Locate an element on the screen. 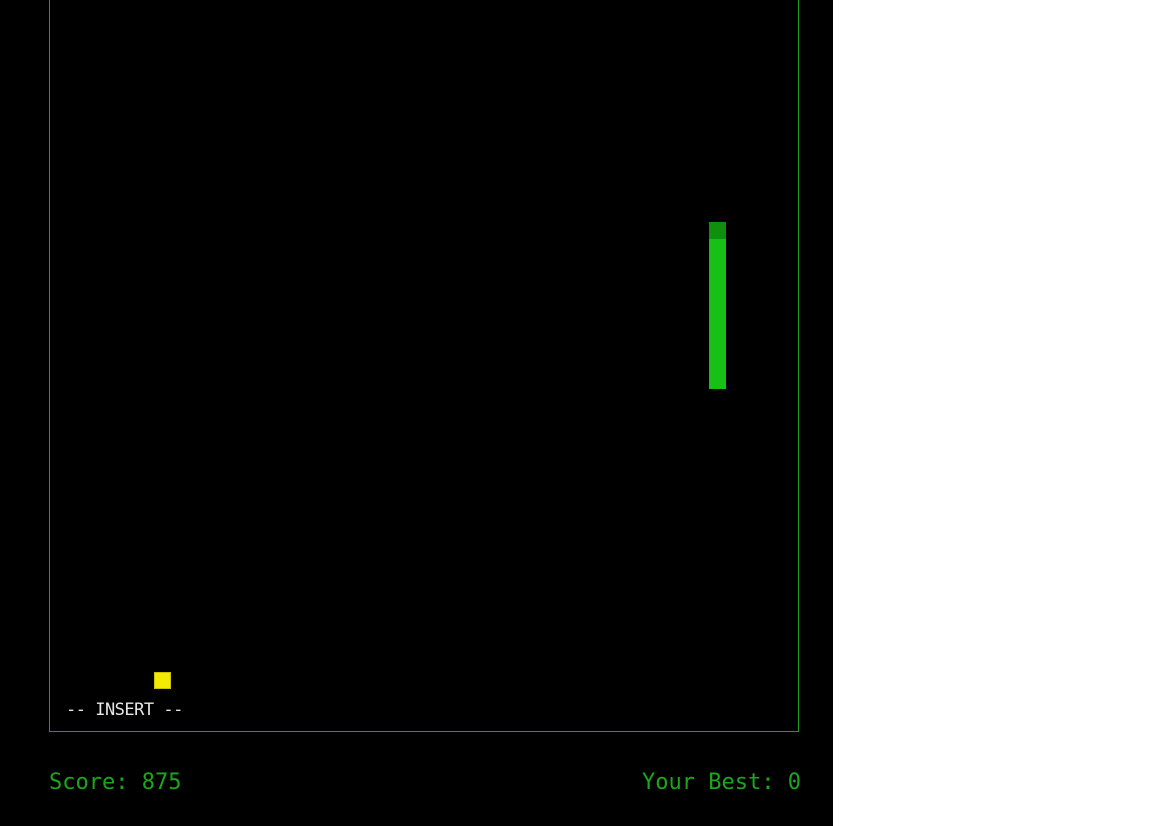 Image resolution: width=1152 pixels, height=826 pixels. snake-head is located at coordinates (717, 230).